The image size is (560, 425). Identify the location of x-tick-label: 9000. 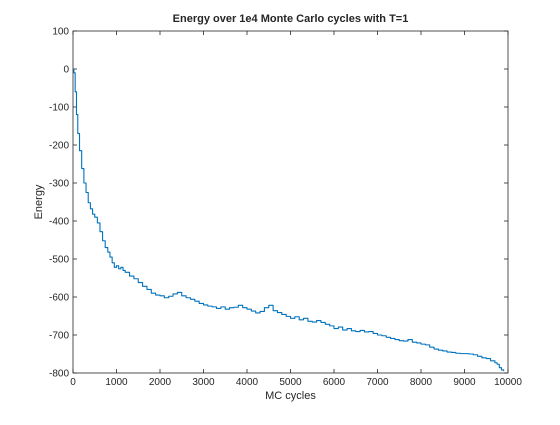
(464, 382).